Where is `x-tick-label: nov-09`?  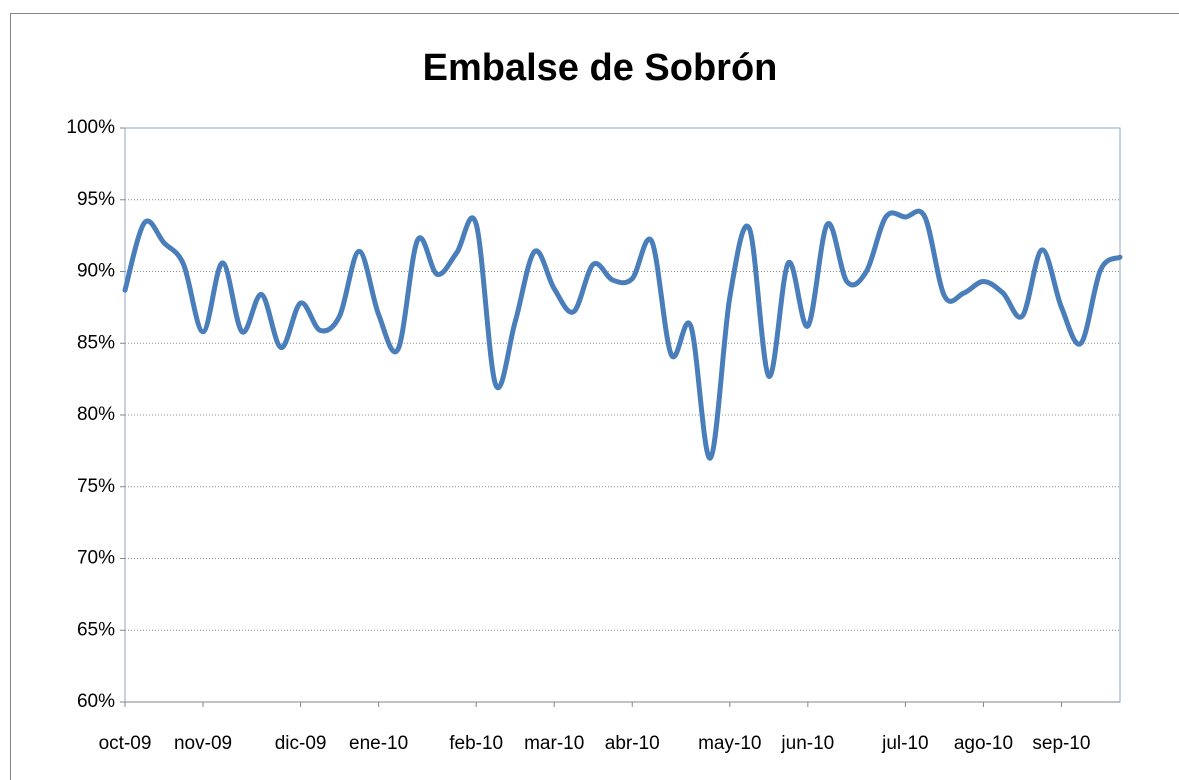
x-tick-label: nov-09 is located at coordinates (203, 743).